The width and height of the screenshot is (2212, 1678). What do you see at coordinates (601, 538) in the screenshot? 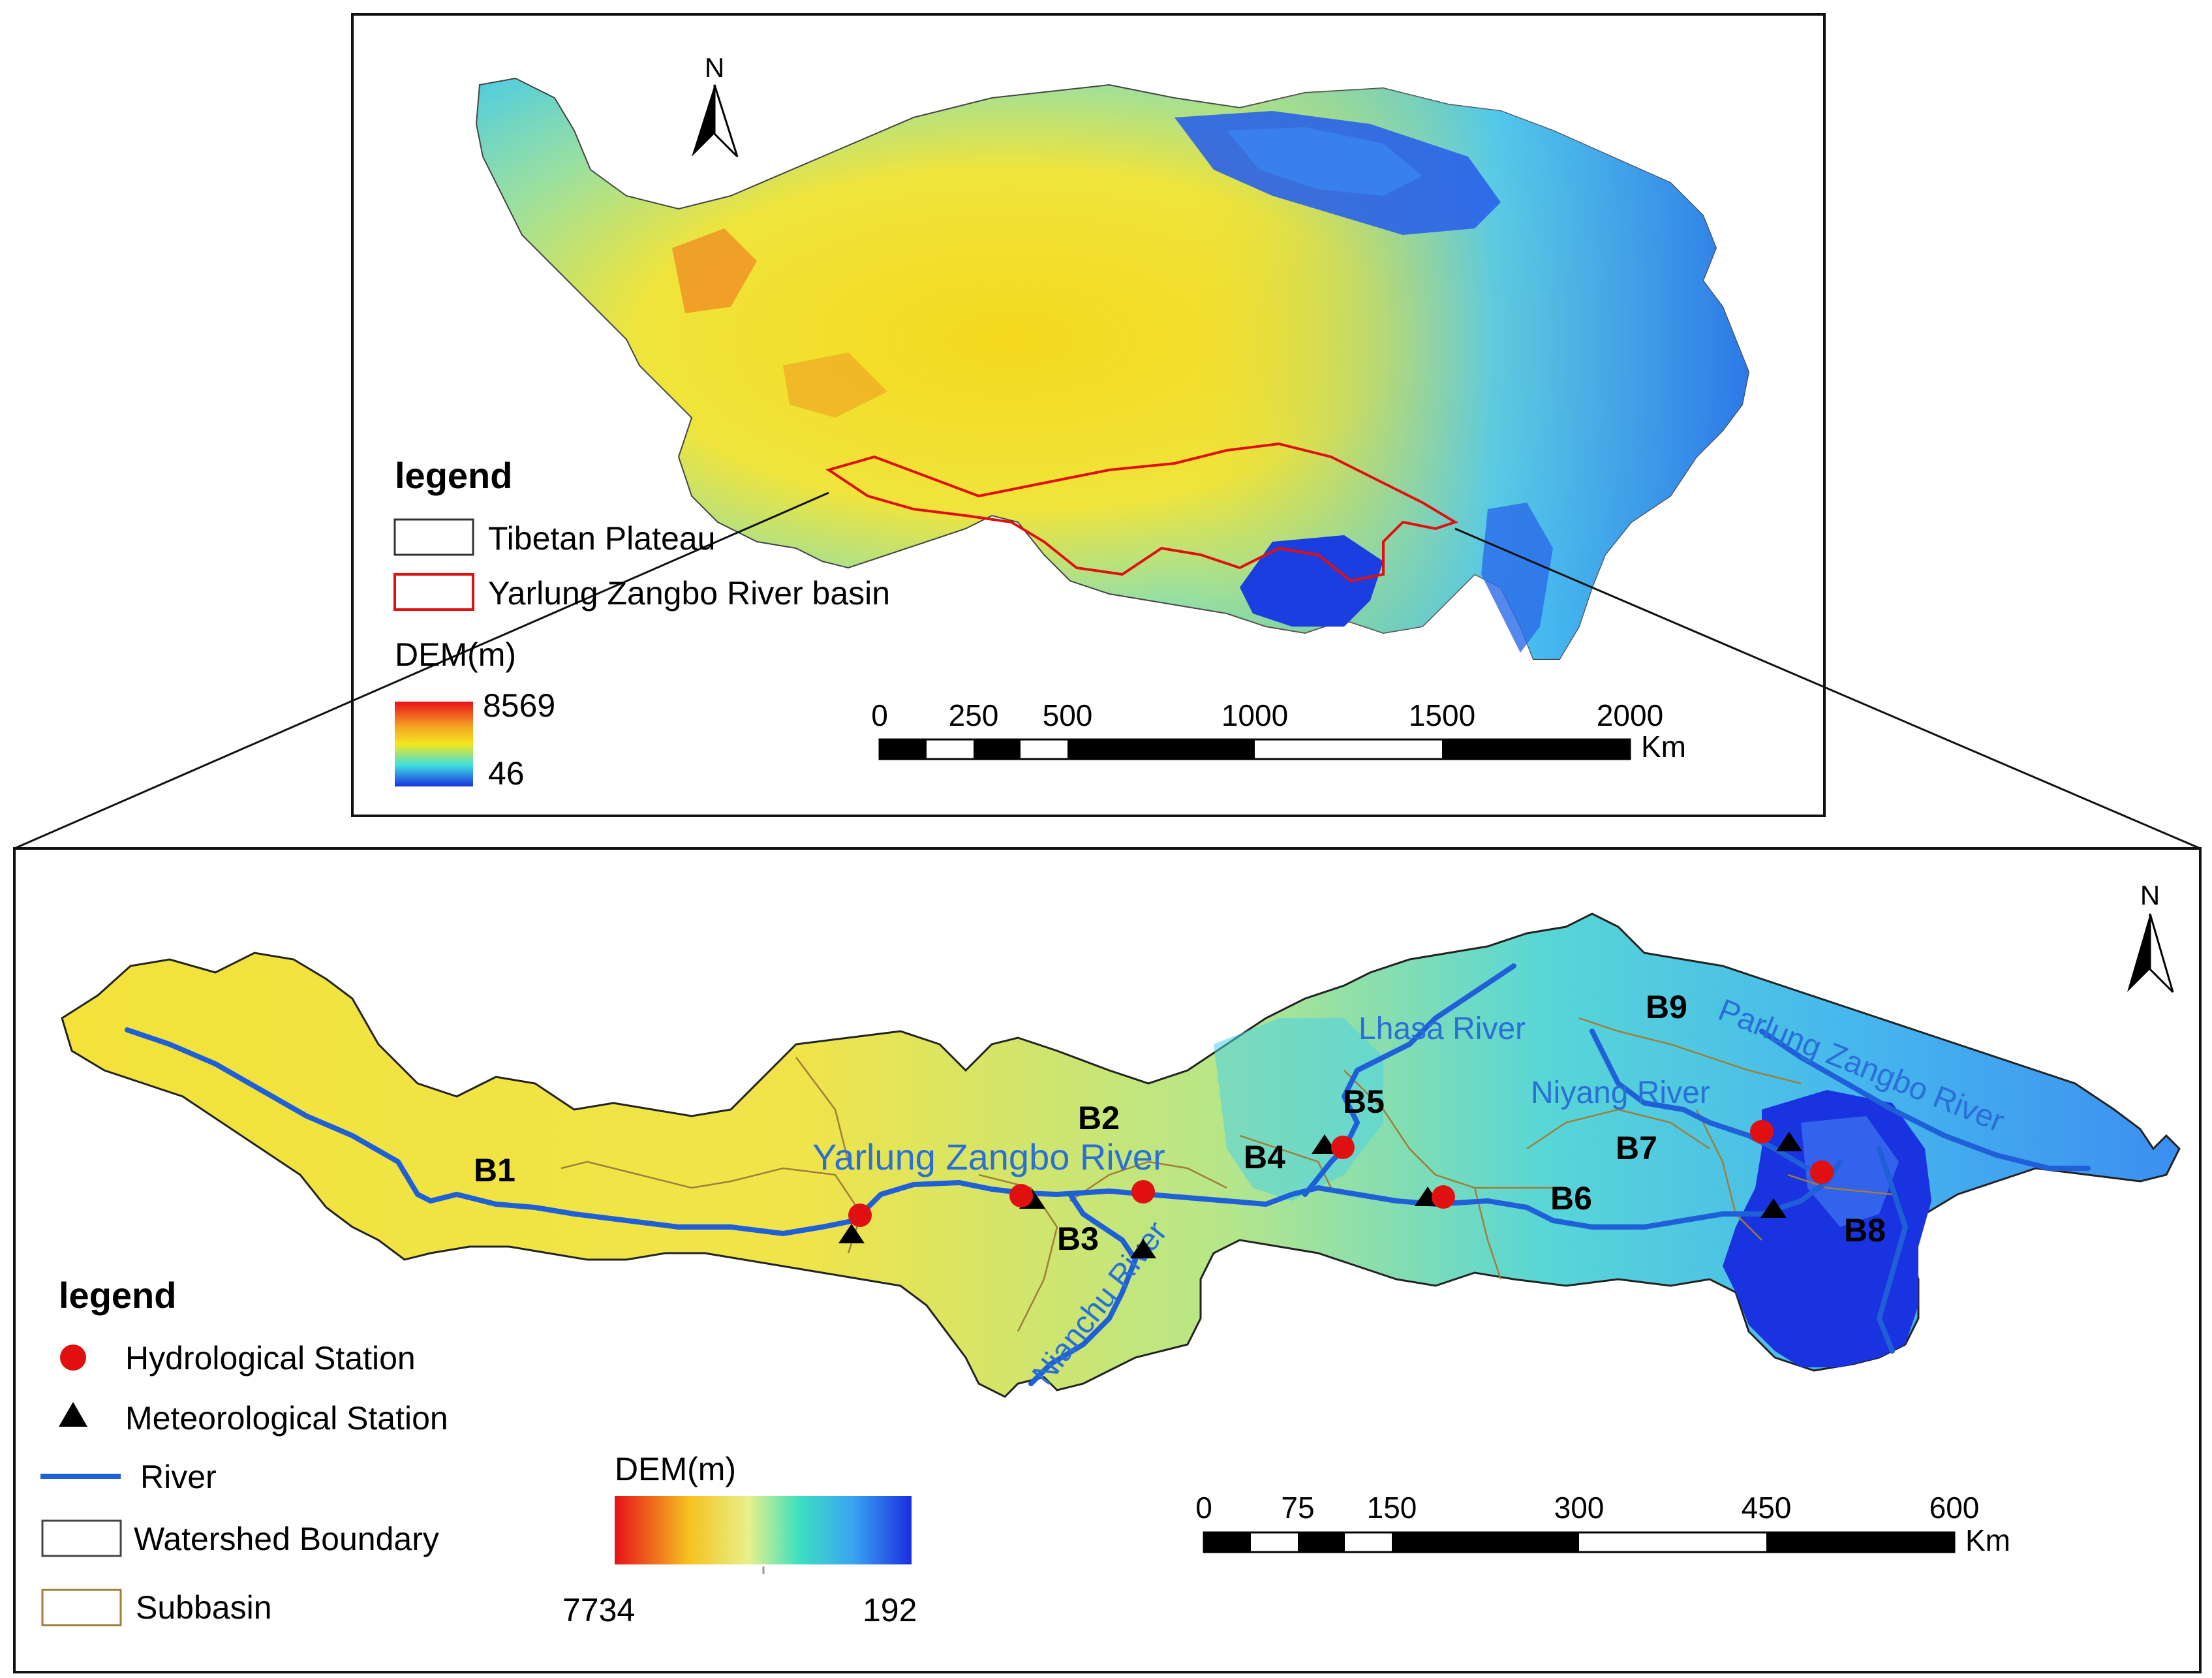
I see `legend-item-tibetan-plateau: Tibetan Plateau` at bounding box center [601, 538].